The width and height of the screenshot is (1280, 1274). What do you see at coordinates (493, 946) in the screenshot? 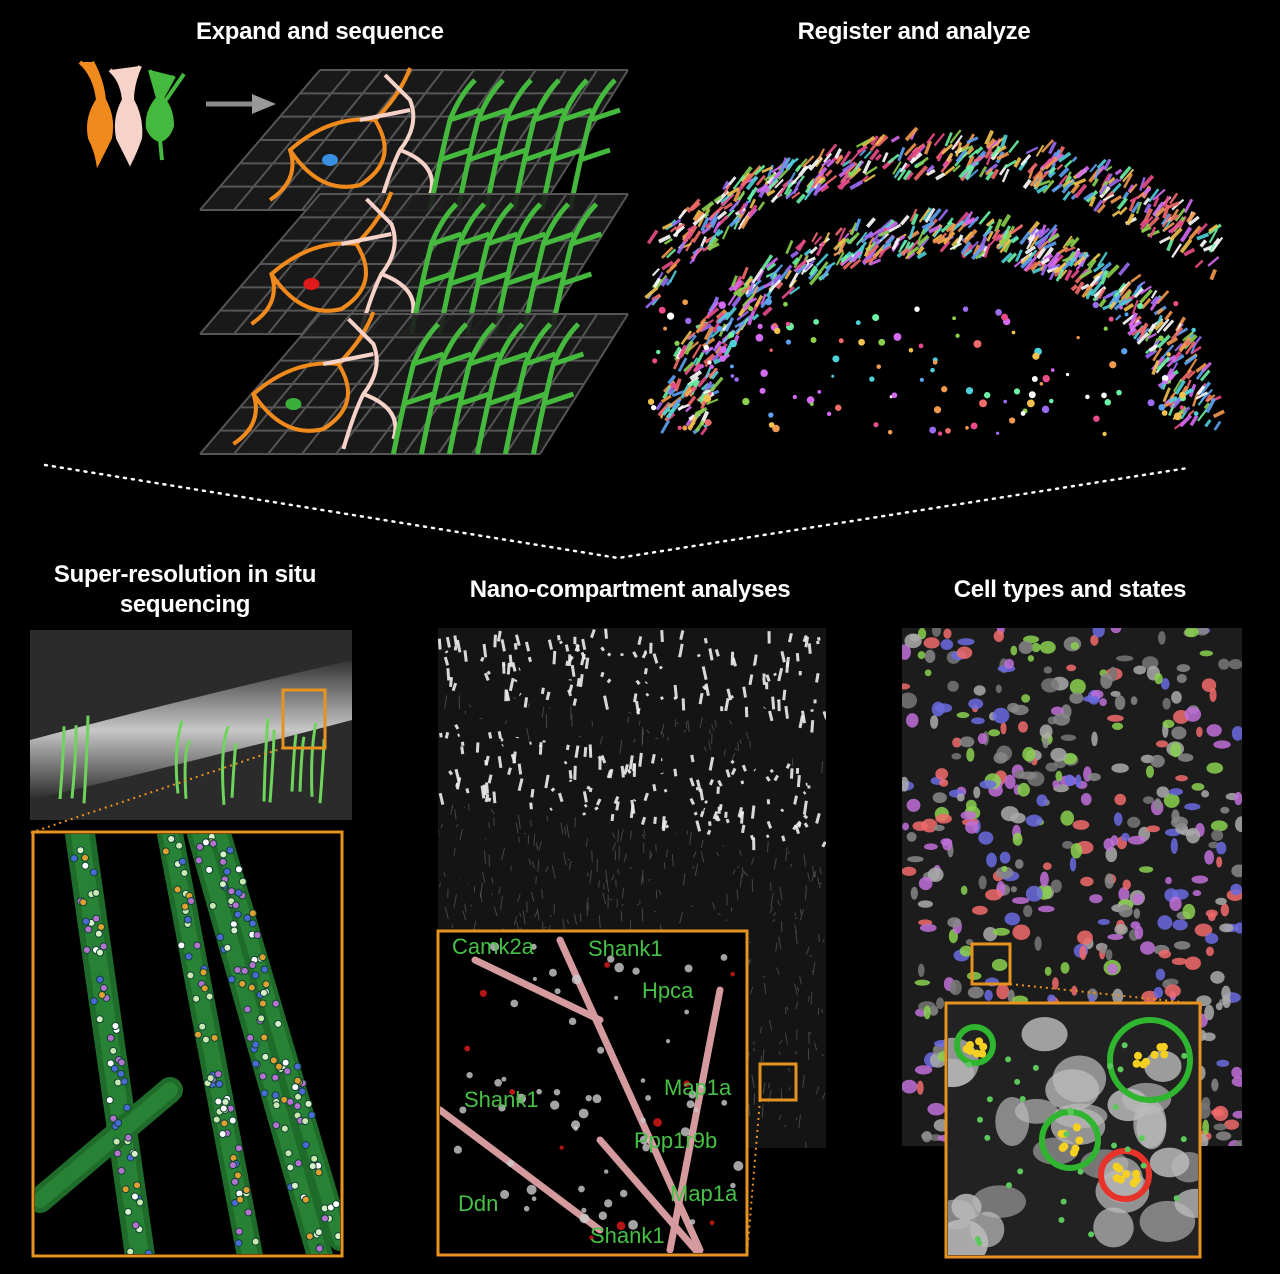
I see `gene-label: Camk2a` at bounding box center [493, 946].